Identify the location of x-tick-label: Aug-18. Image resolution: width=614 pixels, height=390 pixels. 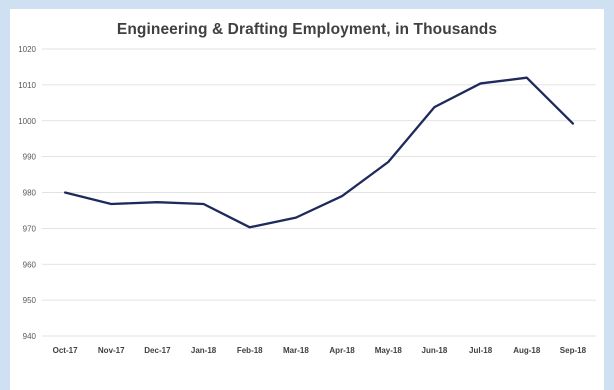
(527, 350).